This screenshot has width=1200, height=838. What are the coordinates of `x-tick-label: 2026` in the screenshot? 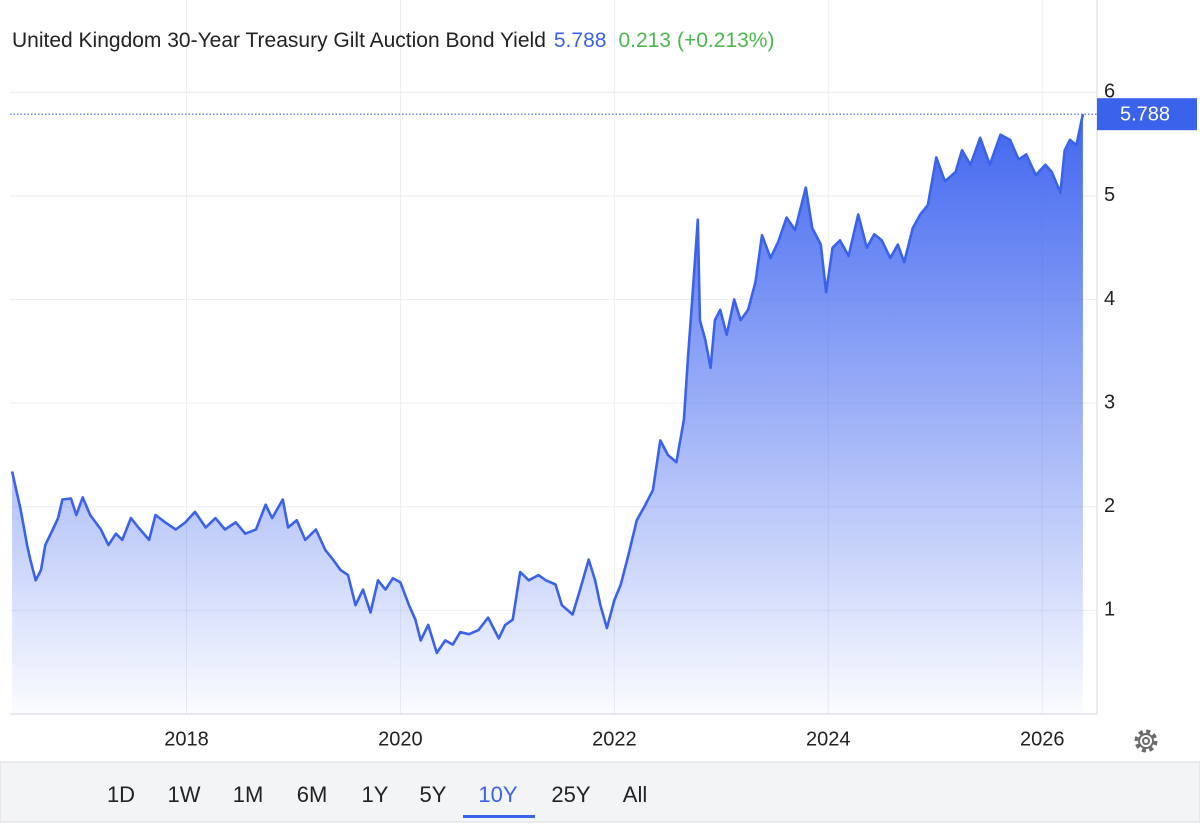 It's located at (1042, 739).